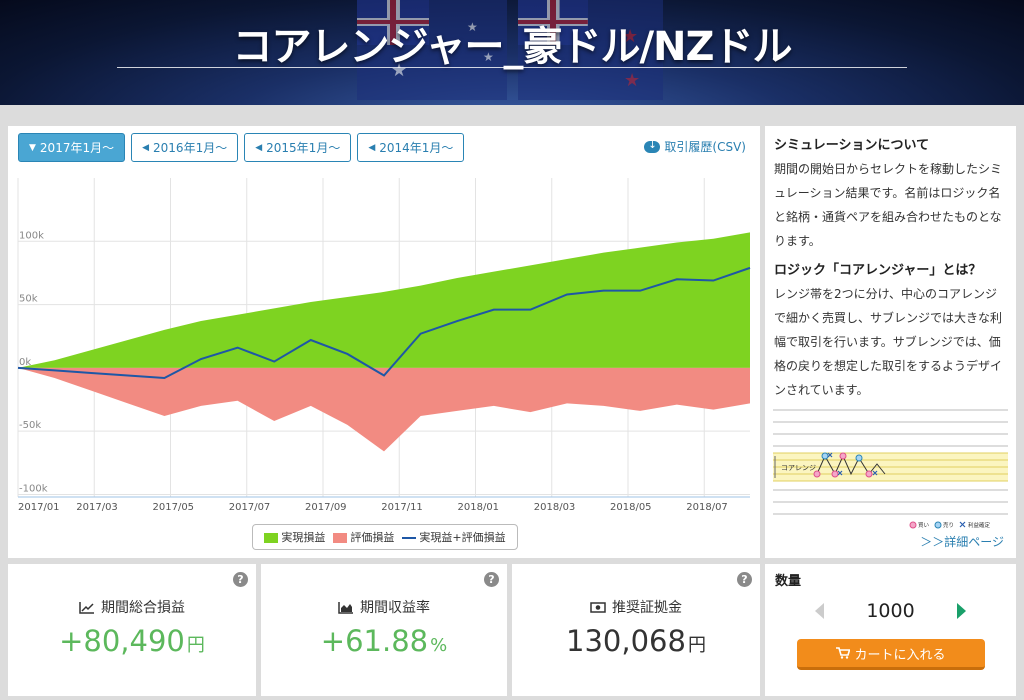 The height and width of the screenshot is (700, 1024). Describe the element at coordinates (241, 147) in the screenshot. I see `period-tabs: ▼ 2017年1月〜 ◀ 2016年1月〜 ◀ 2015年1月〜 ◀ 2014年1月〜` at that location.